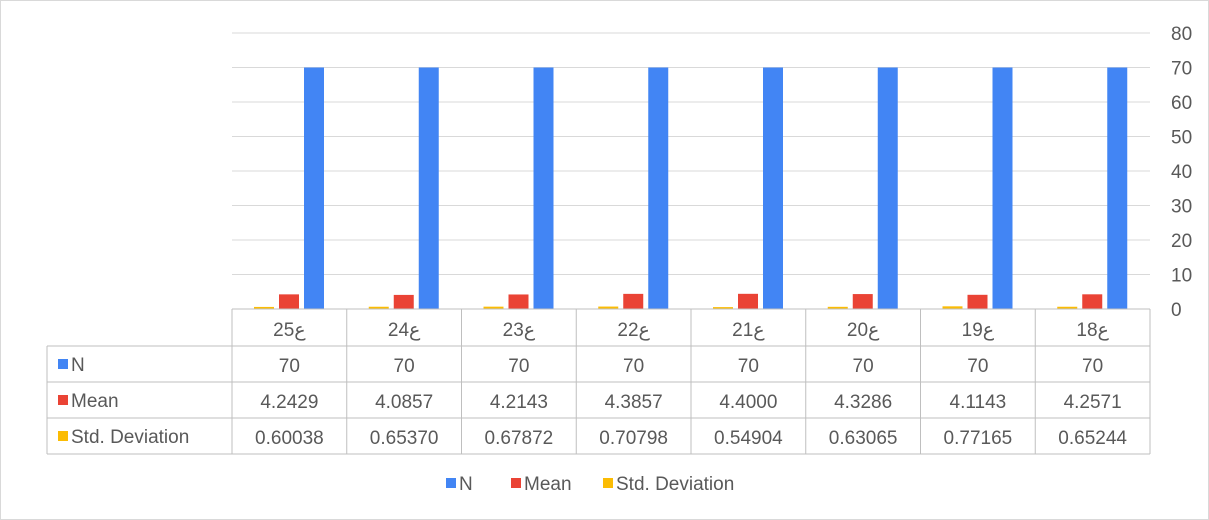 The image size is (1209, 520). Describe the element at coordinates (590, 484) in the screenshot. I see `legend: N Mean Std. Deviation` at that location.